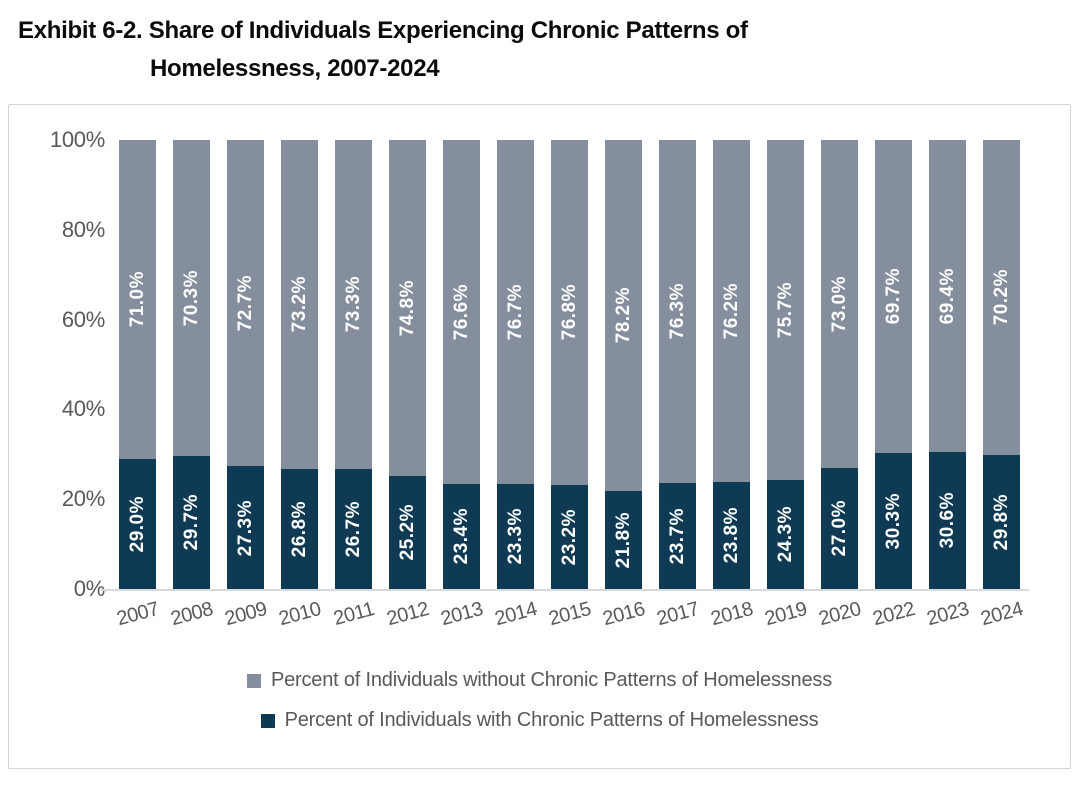 This screenshot has height=789, width=1080. I want to click on segment-without-chronic: 76.3%, so click(677, 311).